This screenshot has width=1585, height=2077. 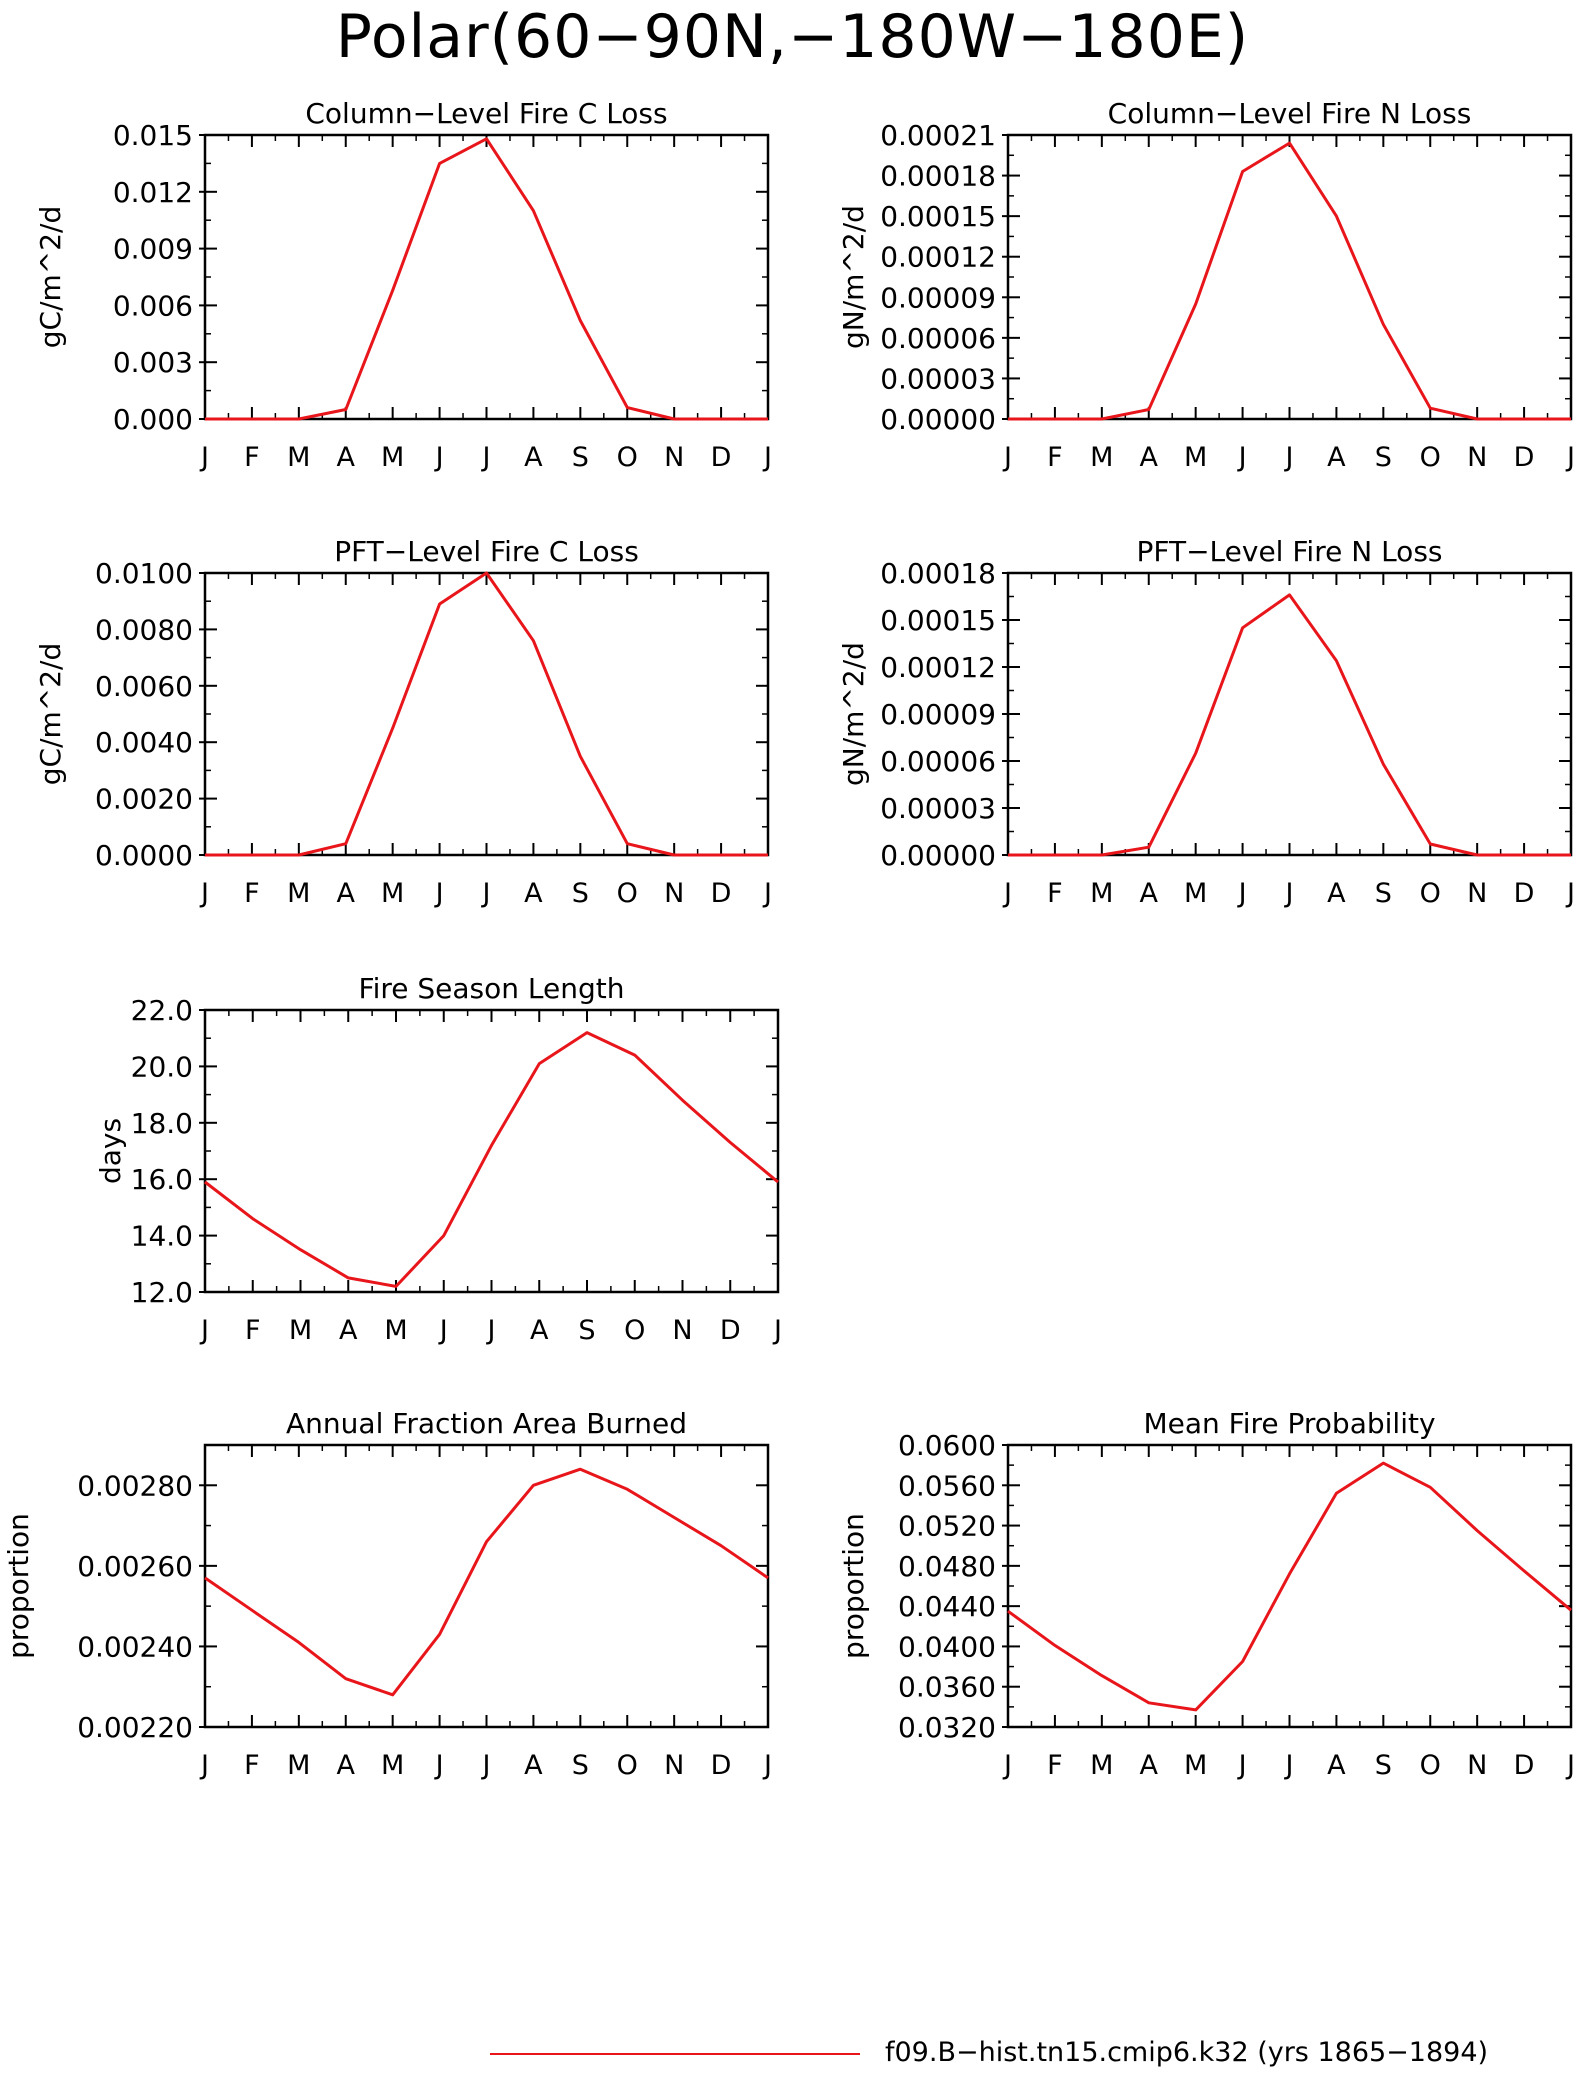 What do you see at coordinates (947, 1646) in the screenshot?
I see `y-tick-label: 0.0400` at bounding box center [947, 1646].